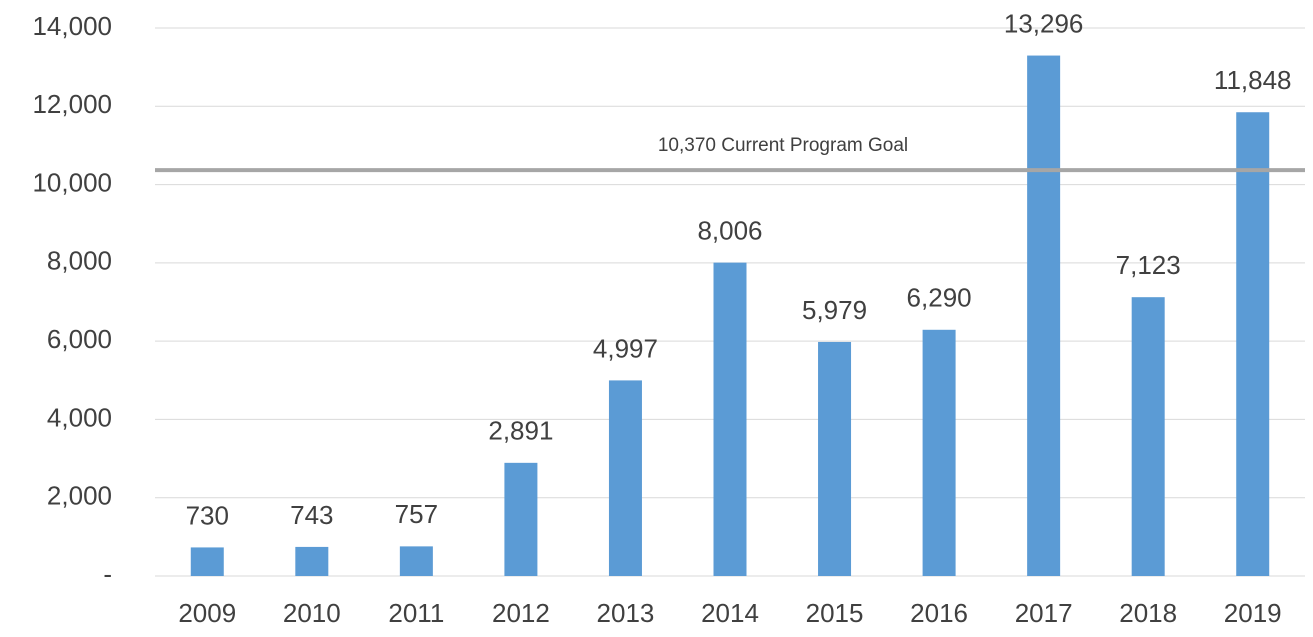 The height and width of the screenshot is (637, 1313). I want to click on y-tick-label: 6,000, so click(79, 339).